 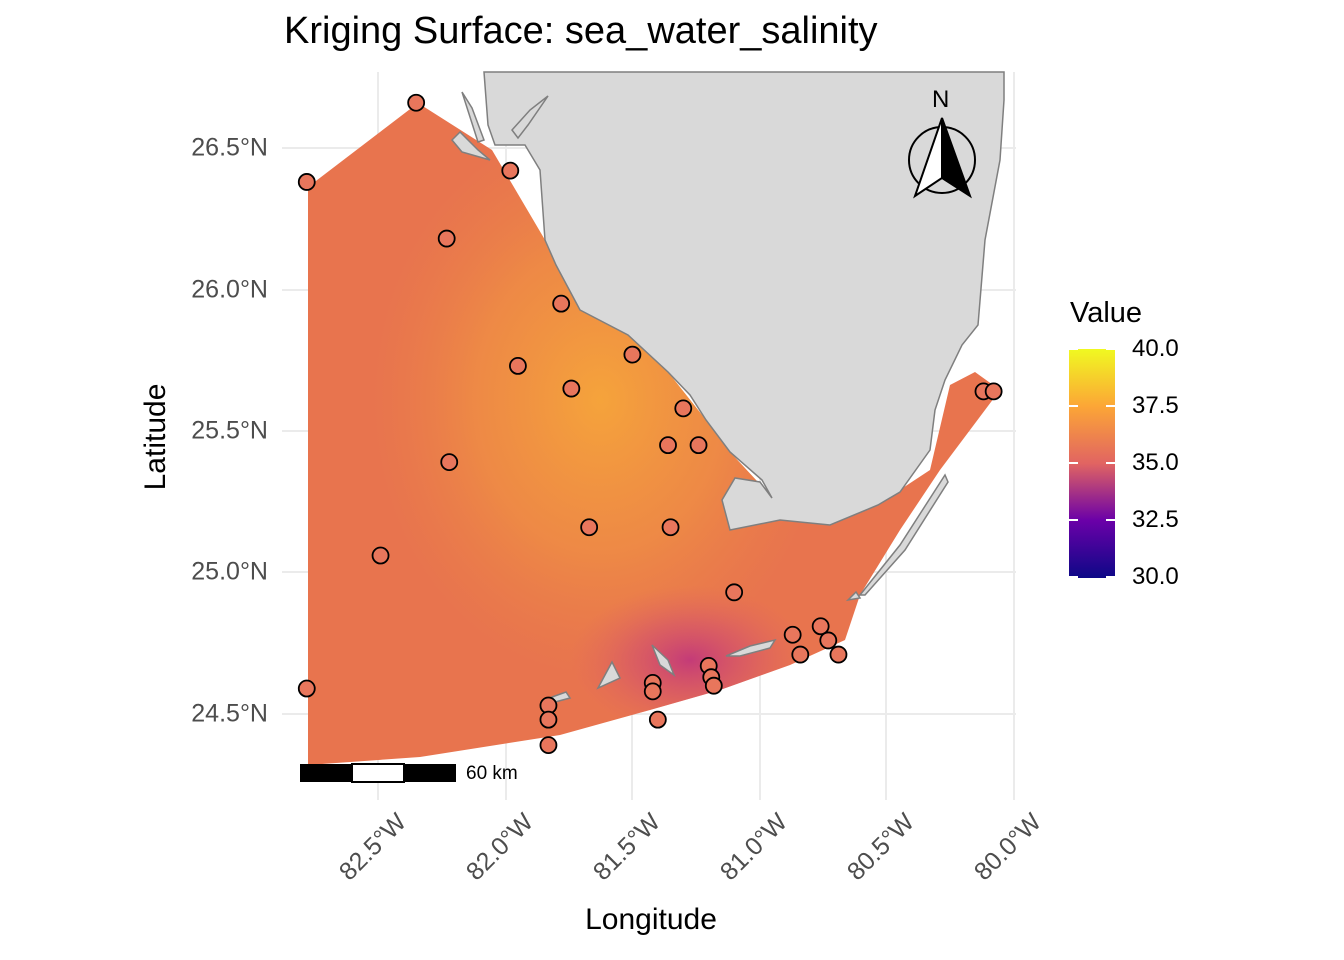 What do you see at coordinates (378, 773) in the screenshot?
I see `scale-bar` at bounding box center [378, 773].